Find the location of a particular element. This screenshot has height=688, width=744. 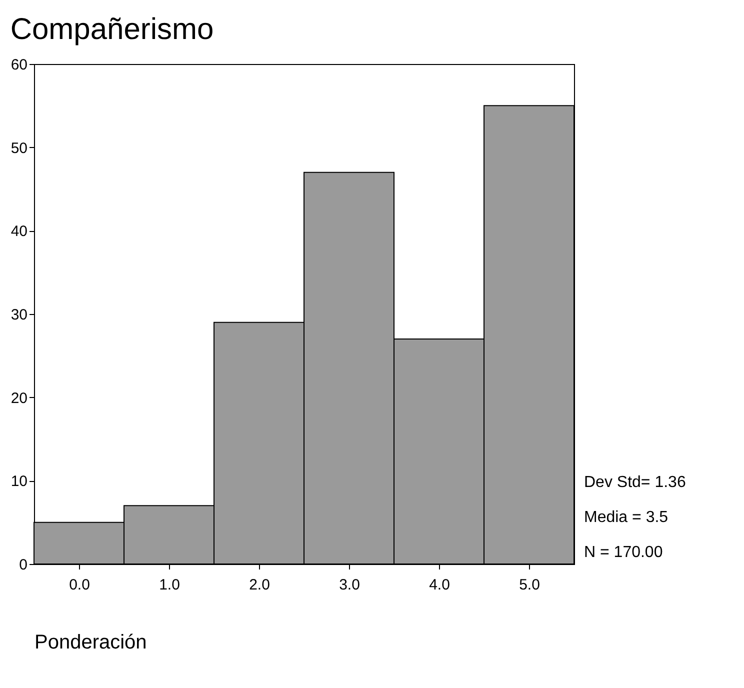

chart-title: Compañerismo is located at coordinates (112, 29).